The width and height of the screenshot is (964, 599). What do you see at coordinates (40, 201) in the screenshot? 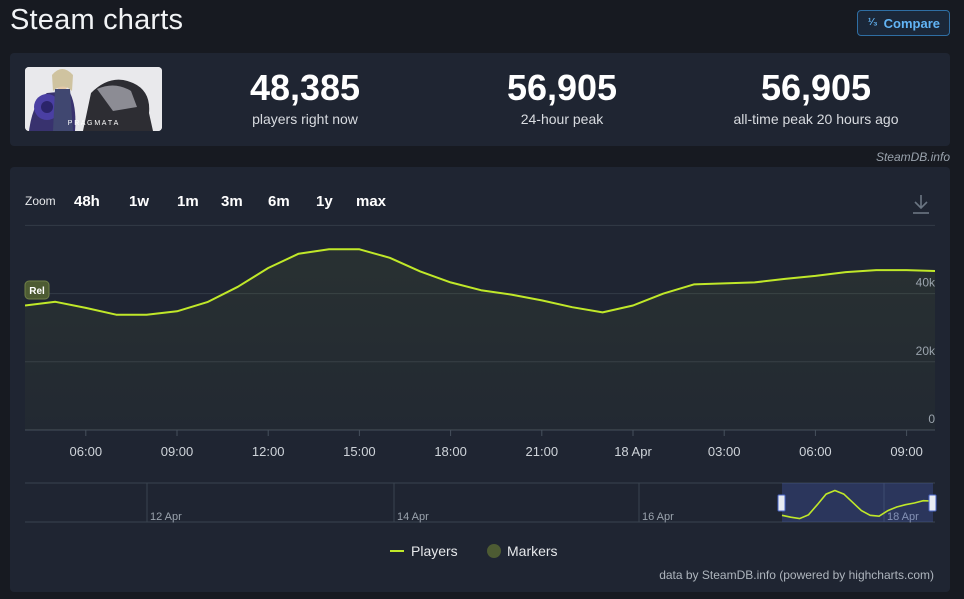
I see `zoom-label: Zoom` at bounding box center [40, 201].